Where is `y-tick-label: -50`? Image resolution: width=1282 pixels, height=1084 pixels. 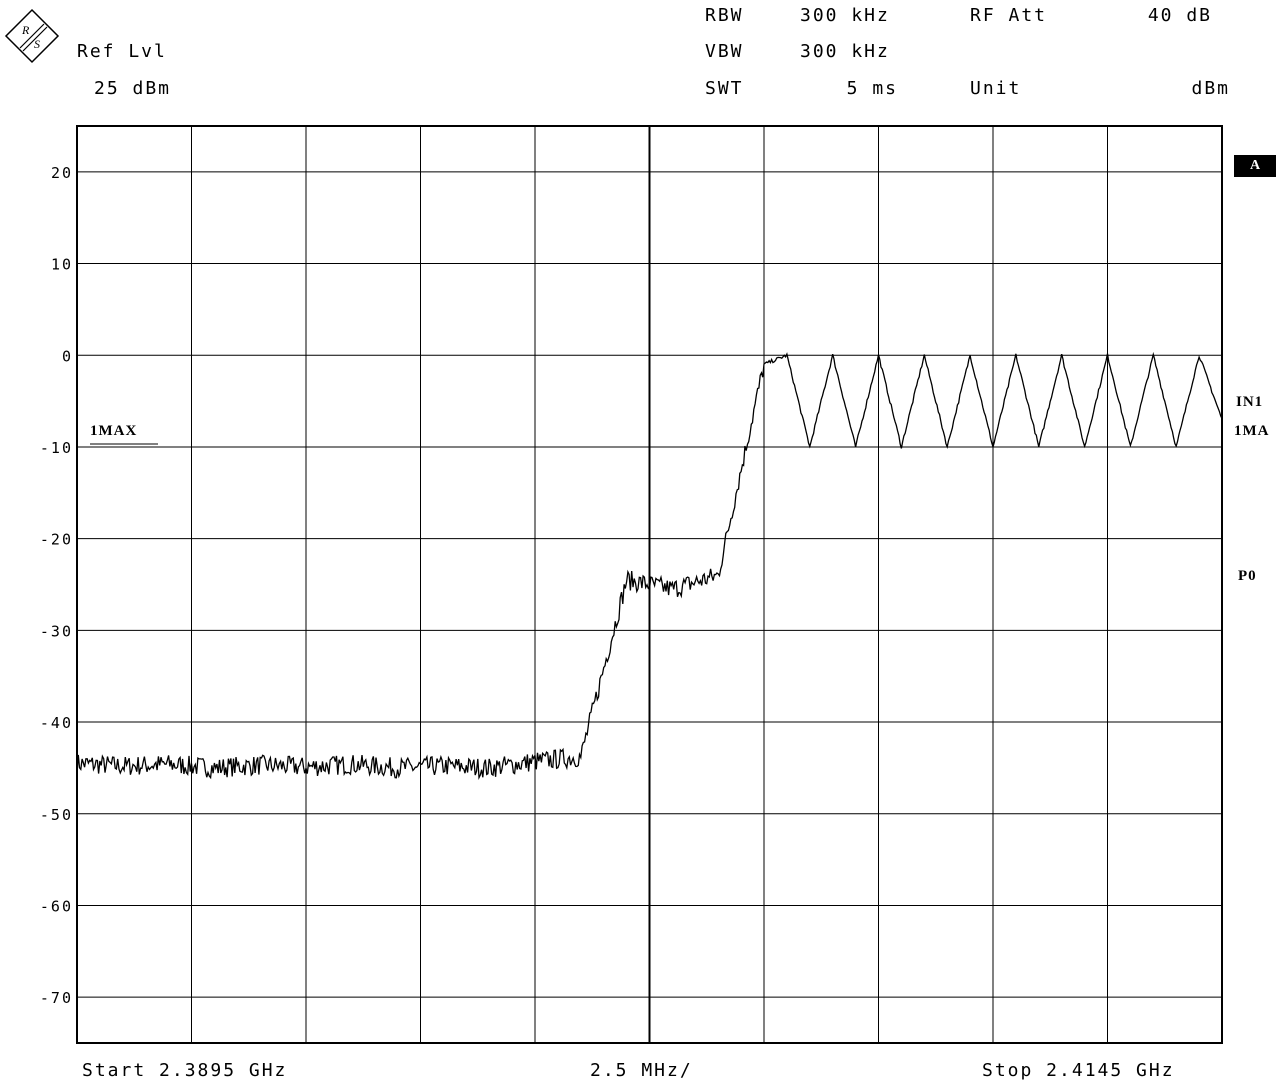
y-tick-label: -50 is located at coordinates (56, 815).